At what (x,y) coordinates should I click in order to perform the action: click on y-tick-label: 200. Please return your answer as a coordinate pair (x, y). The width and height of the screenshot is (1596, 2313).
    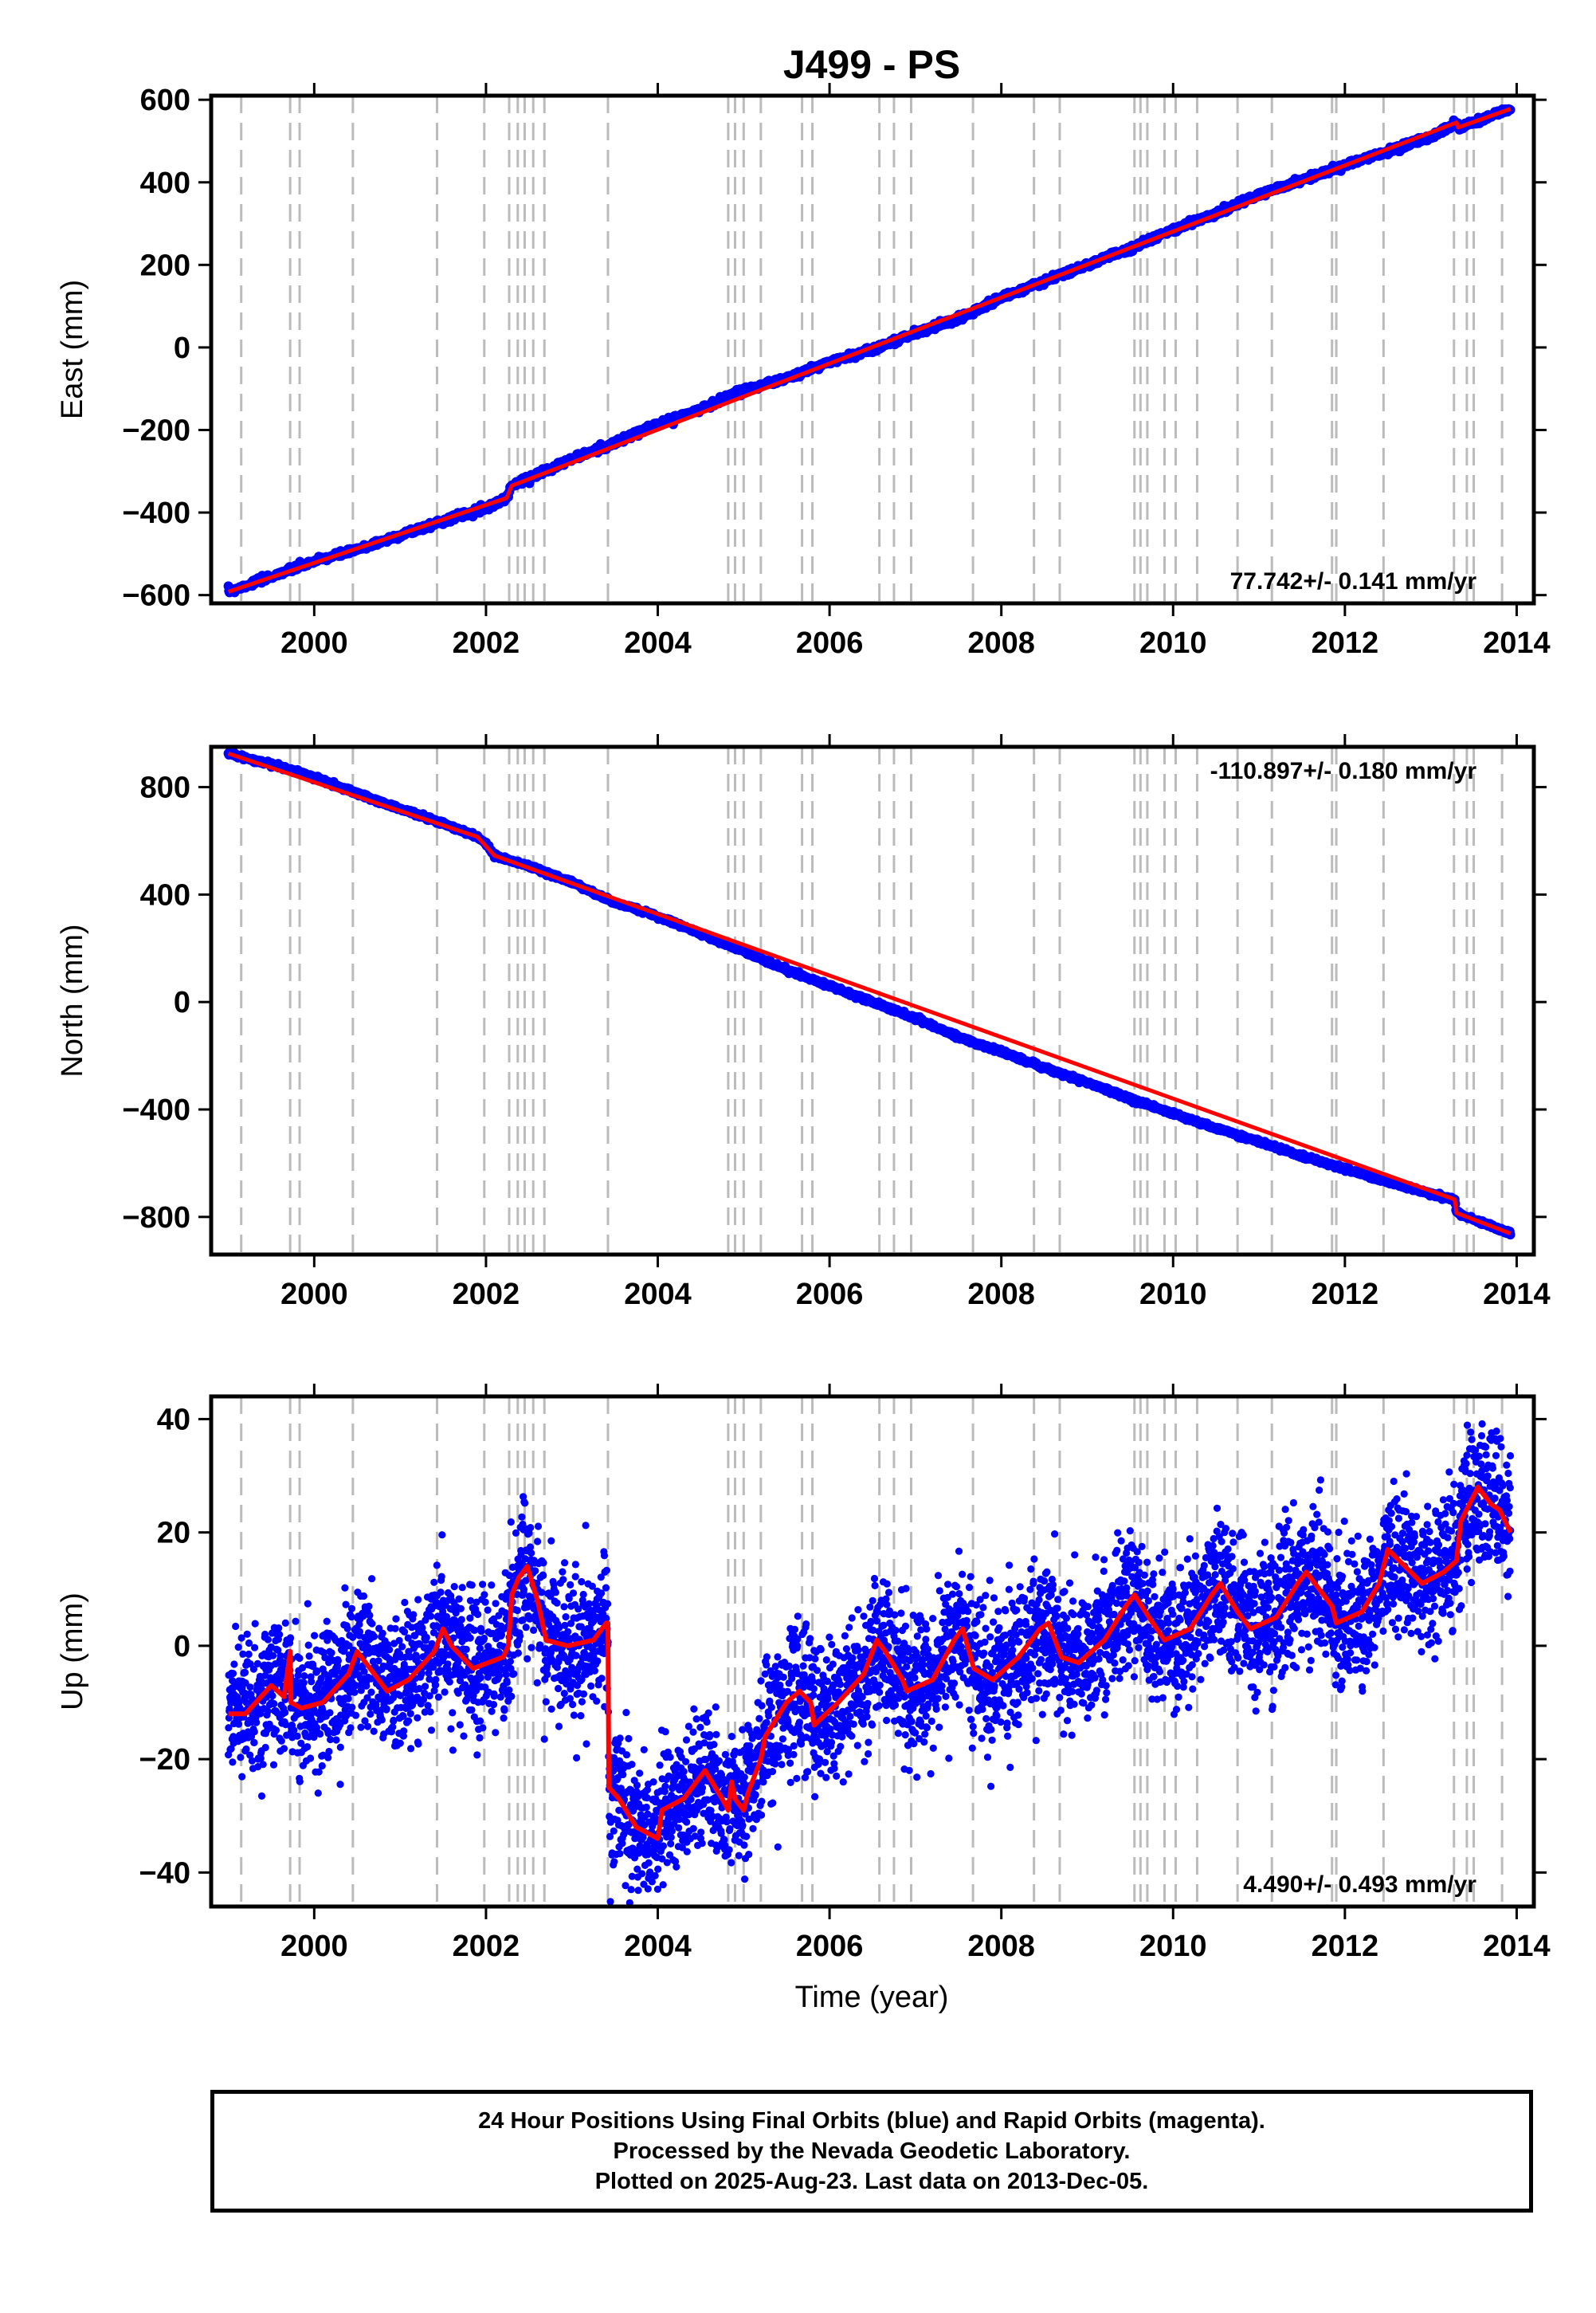
    Looking at the image, I should click on (165, 265).